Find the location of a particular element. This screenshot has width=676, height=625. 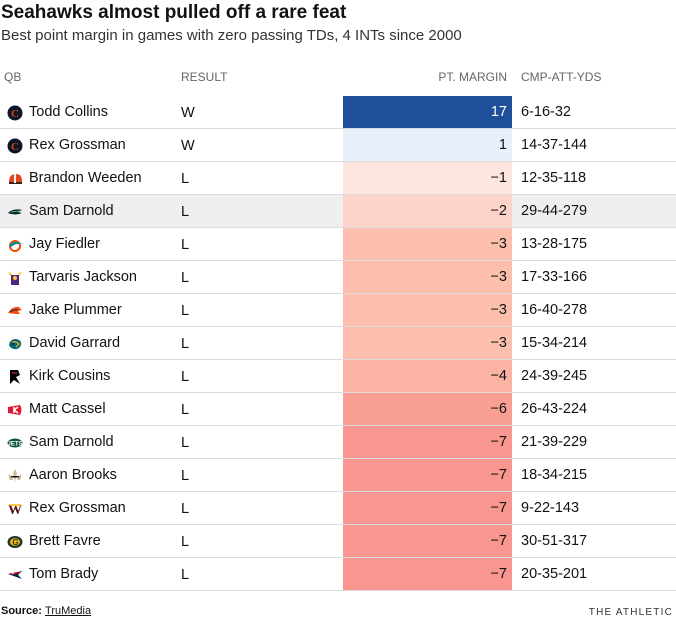

commanders-logo-icon: W is located at coordinates (15, 510).